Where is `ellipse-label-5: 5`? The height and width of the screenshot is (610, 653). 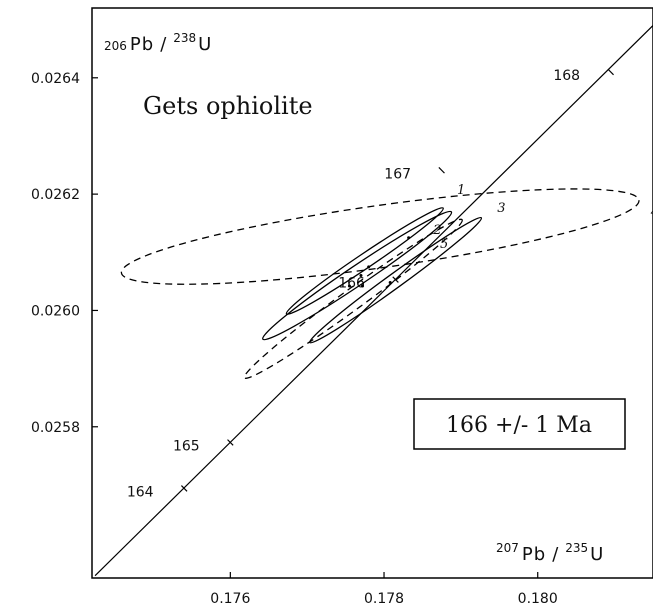
ellipse-label-5: 5 is located at coordinates (444, 244).